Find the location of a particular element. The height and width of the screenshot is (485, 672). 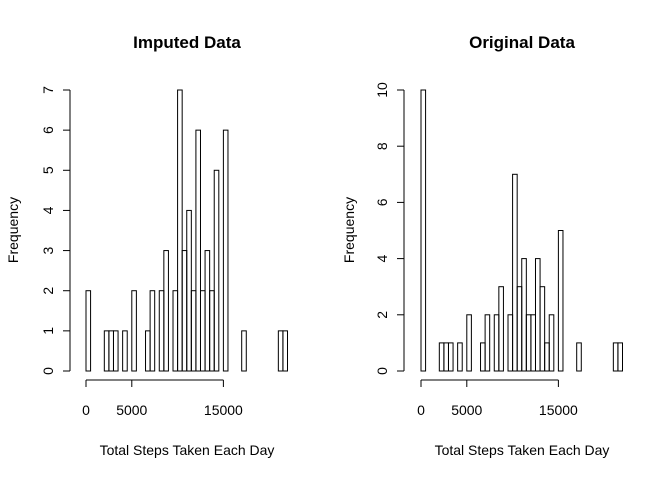

y-tick-label: 10 is located at coordinates (382, 90).